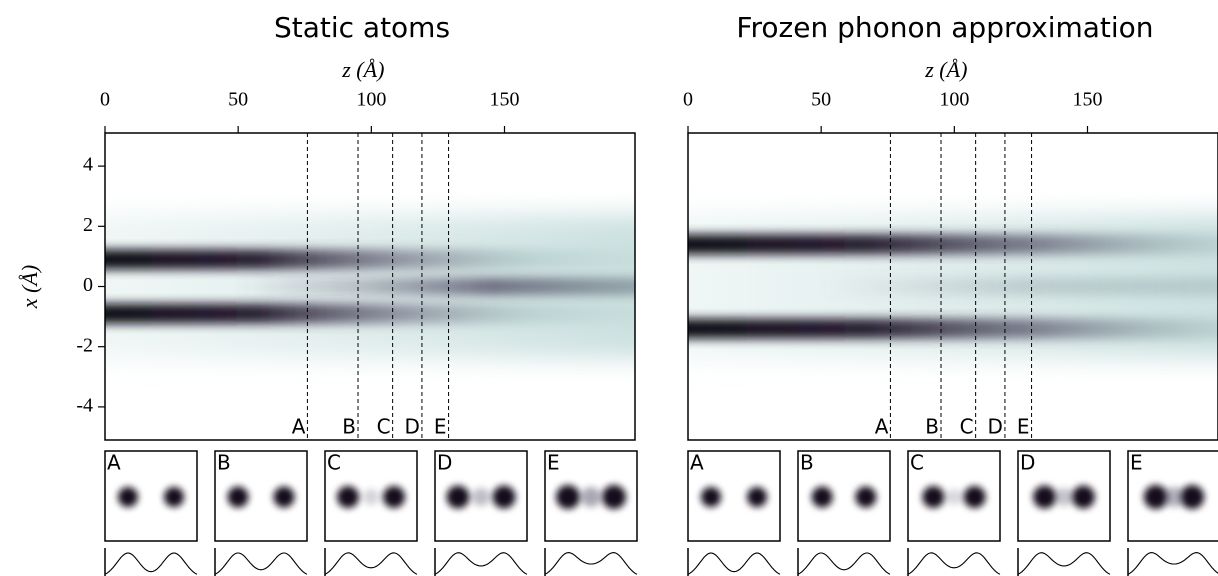 This screenshot has height=576, width=1218. What do you see at coordinates (362, 27) in the screenshot?
I see `panel-title: Static atoms` at bounding box center [362, 27].